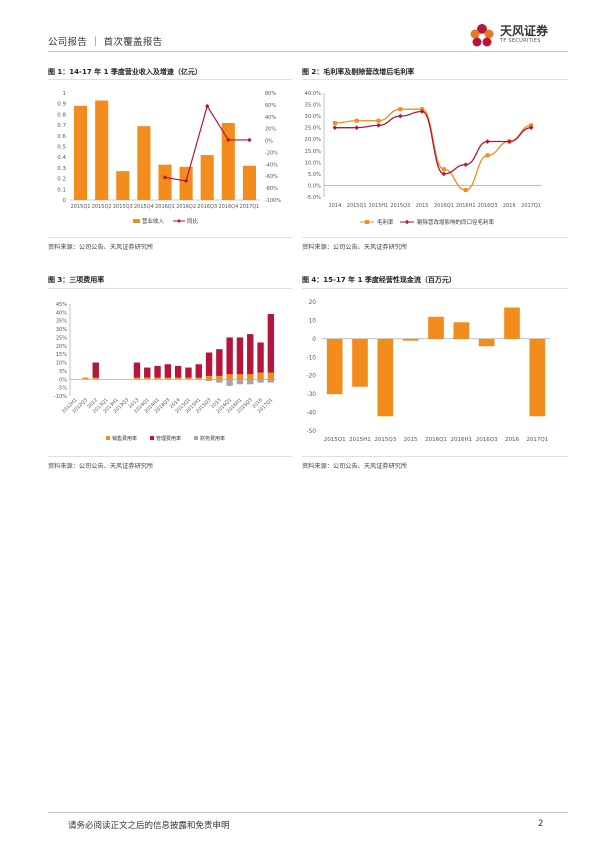 Image resolution: width=596 pixels, height=842 pixels. I want to click on y-tick-label: 0.1, so click(61, 190).